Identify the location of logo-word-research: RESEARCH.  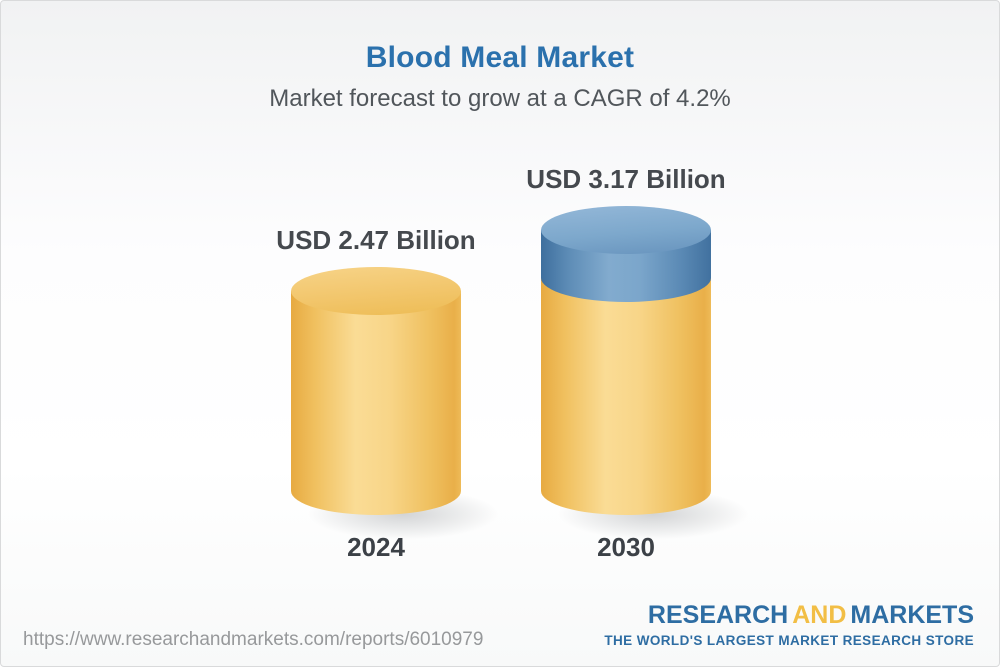
(718, 615).